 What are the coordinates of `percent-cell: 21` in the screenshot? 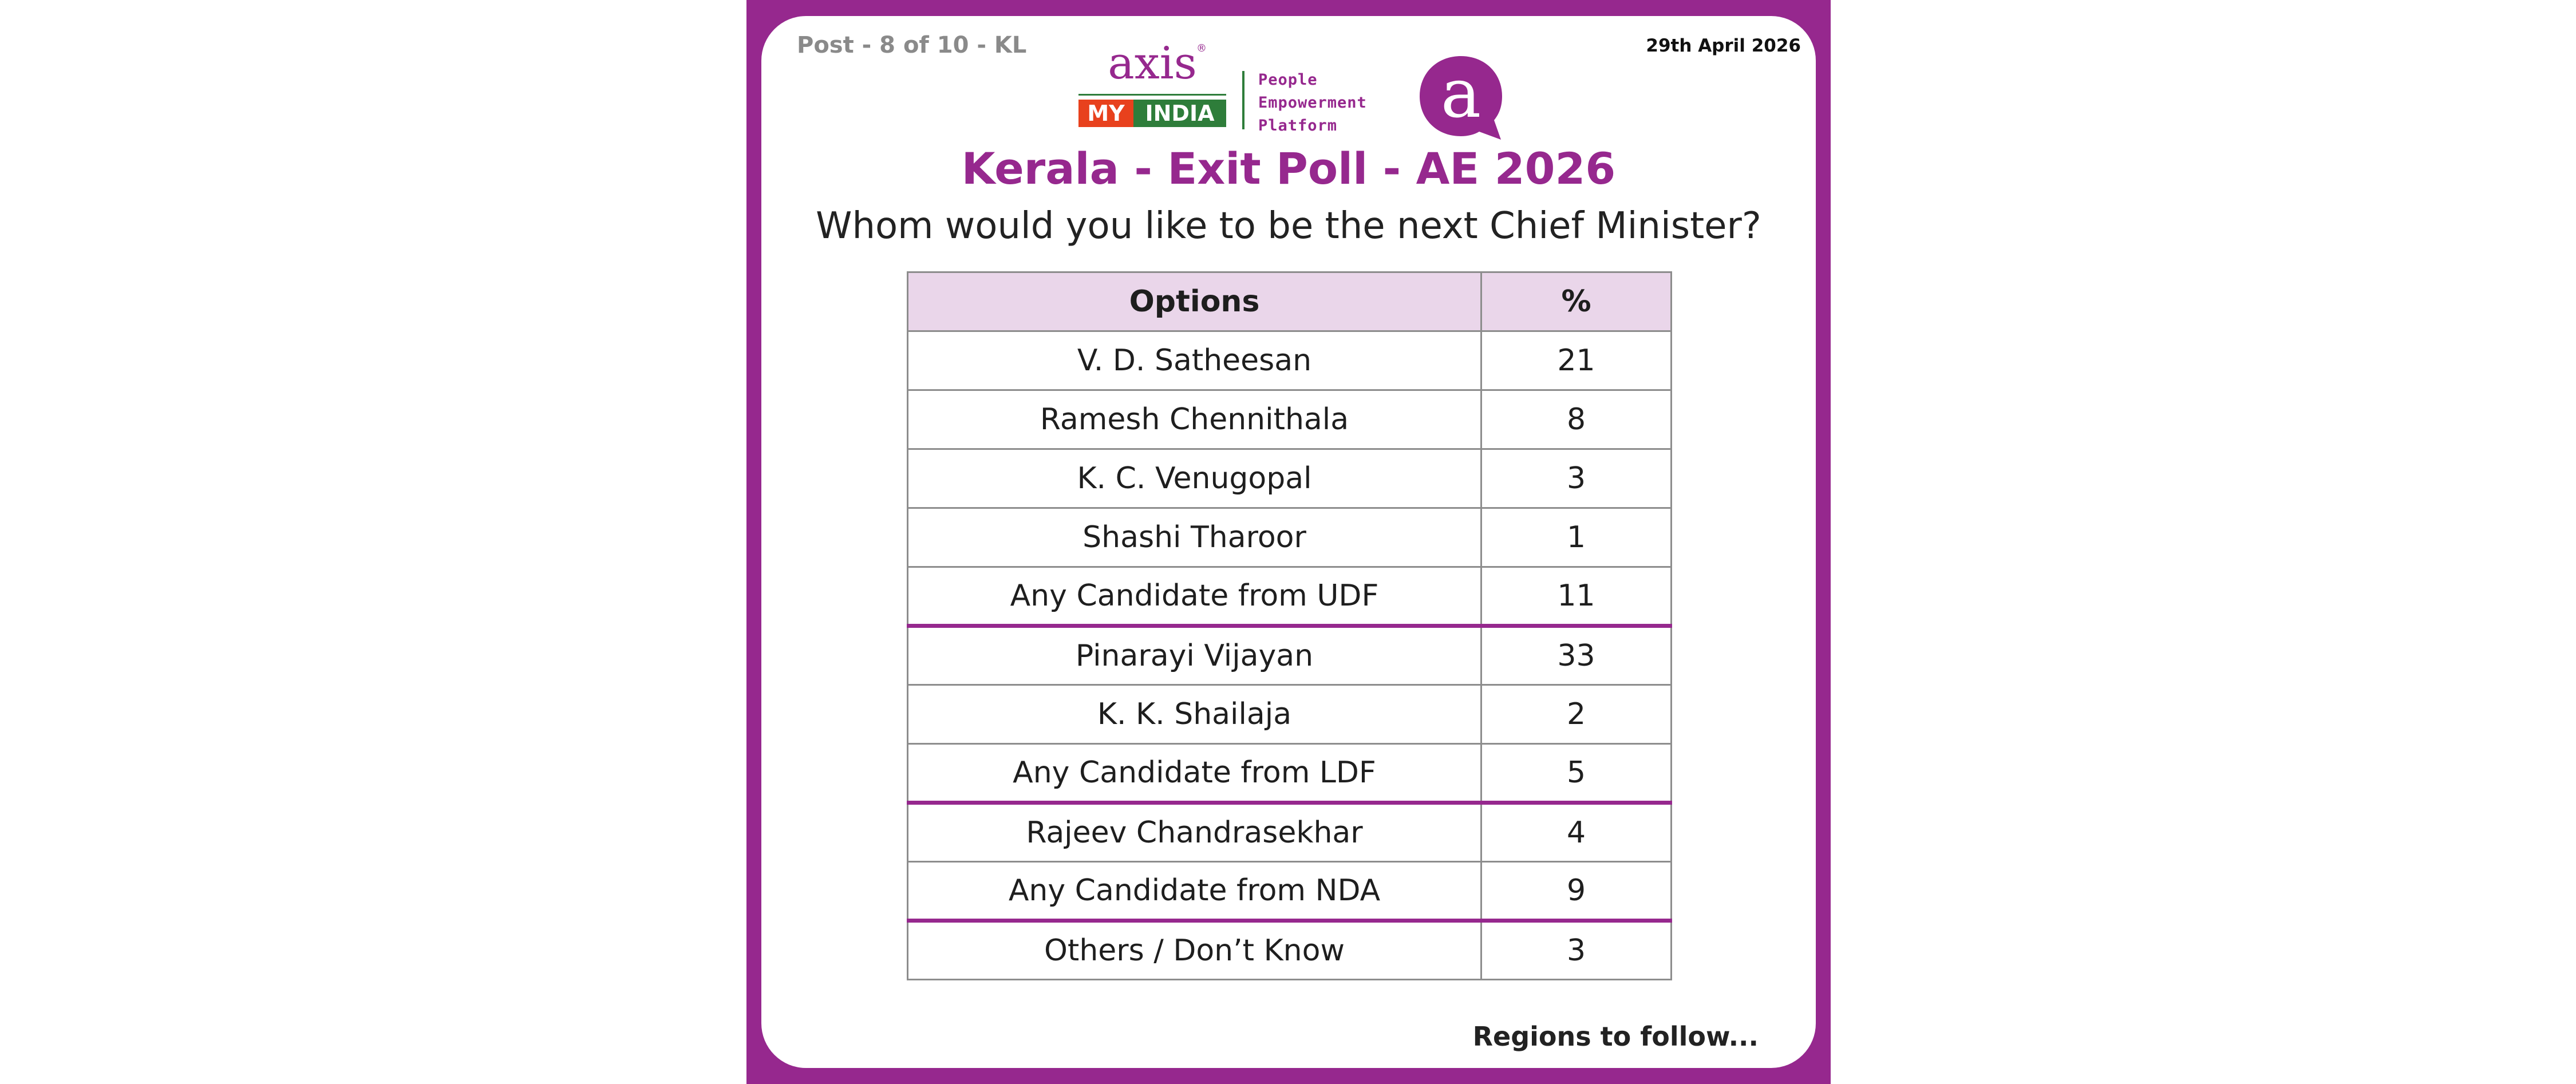 It's located at (1576, 360).